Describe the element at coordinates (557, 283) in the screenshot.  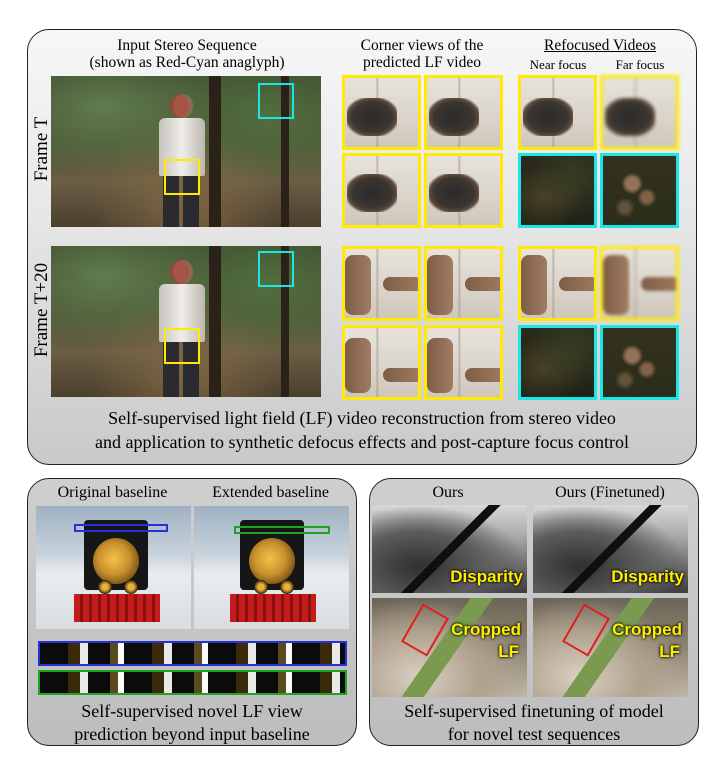
I see `refocus-t20-near-yellow` at that location.